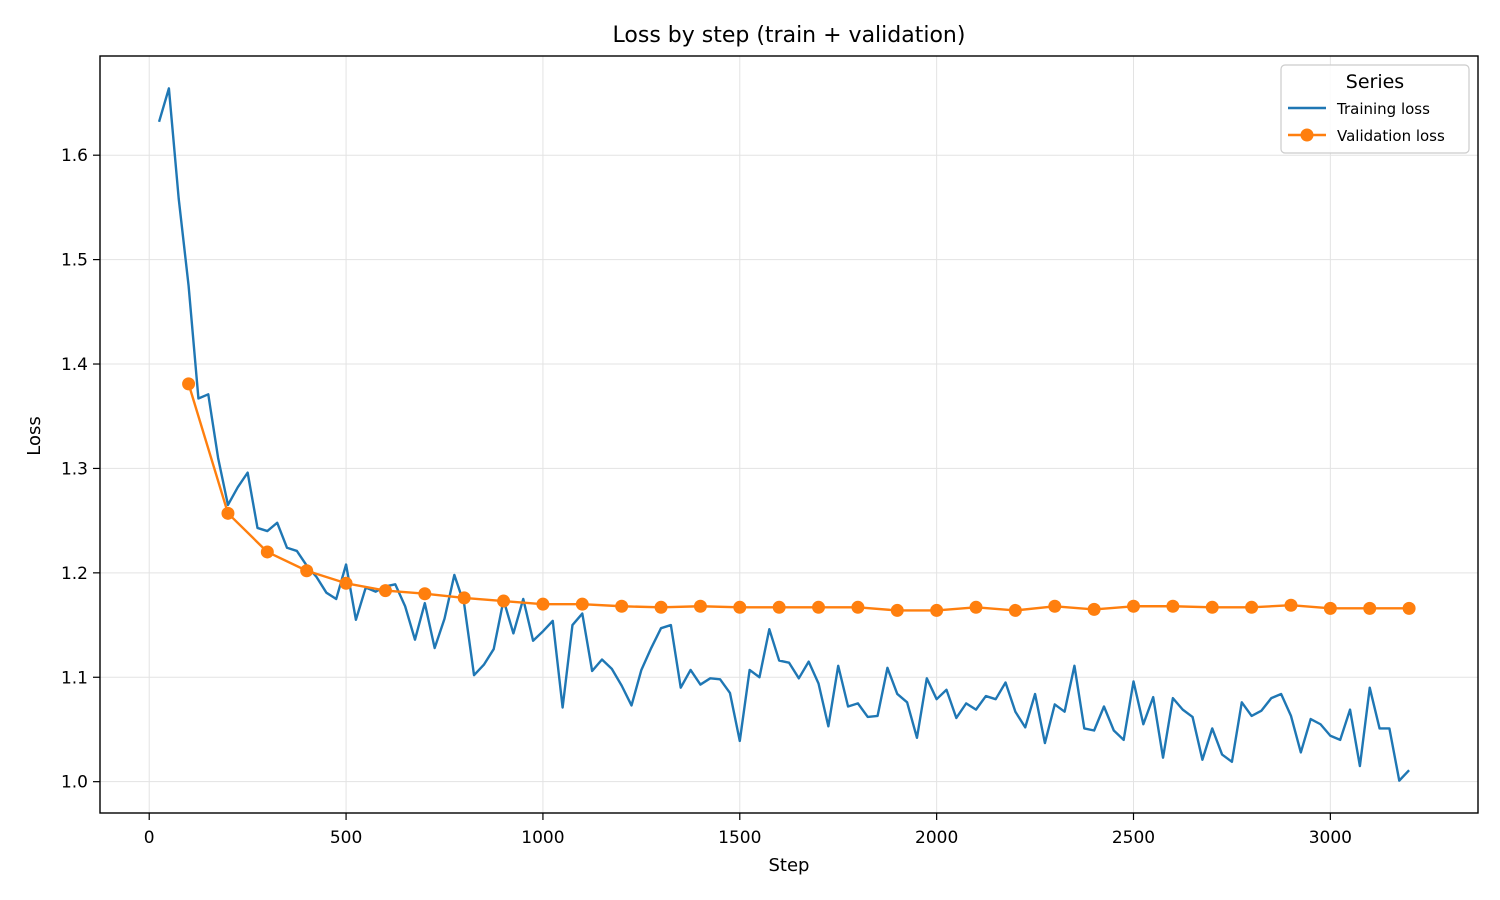  I want to click on y-tick-label: 1.5, so click(74, 261).